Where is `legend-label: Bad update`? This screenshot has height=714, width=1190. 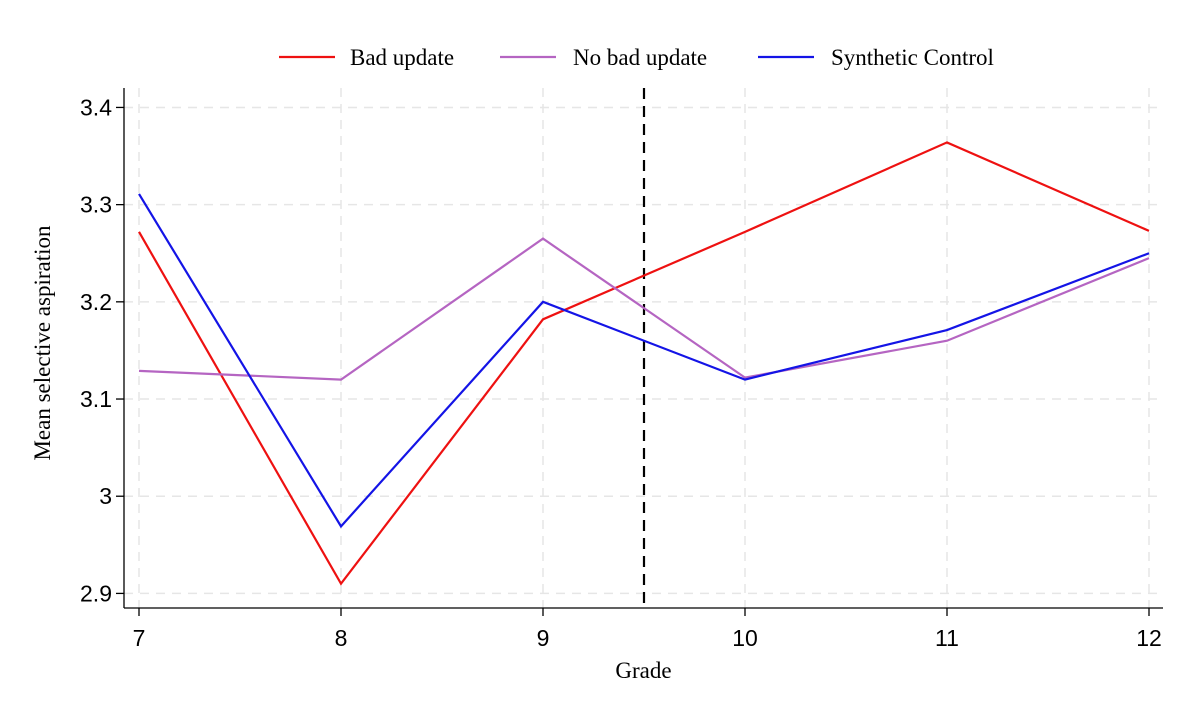
legend-label: Bad update is located at coordinates (402, 57).